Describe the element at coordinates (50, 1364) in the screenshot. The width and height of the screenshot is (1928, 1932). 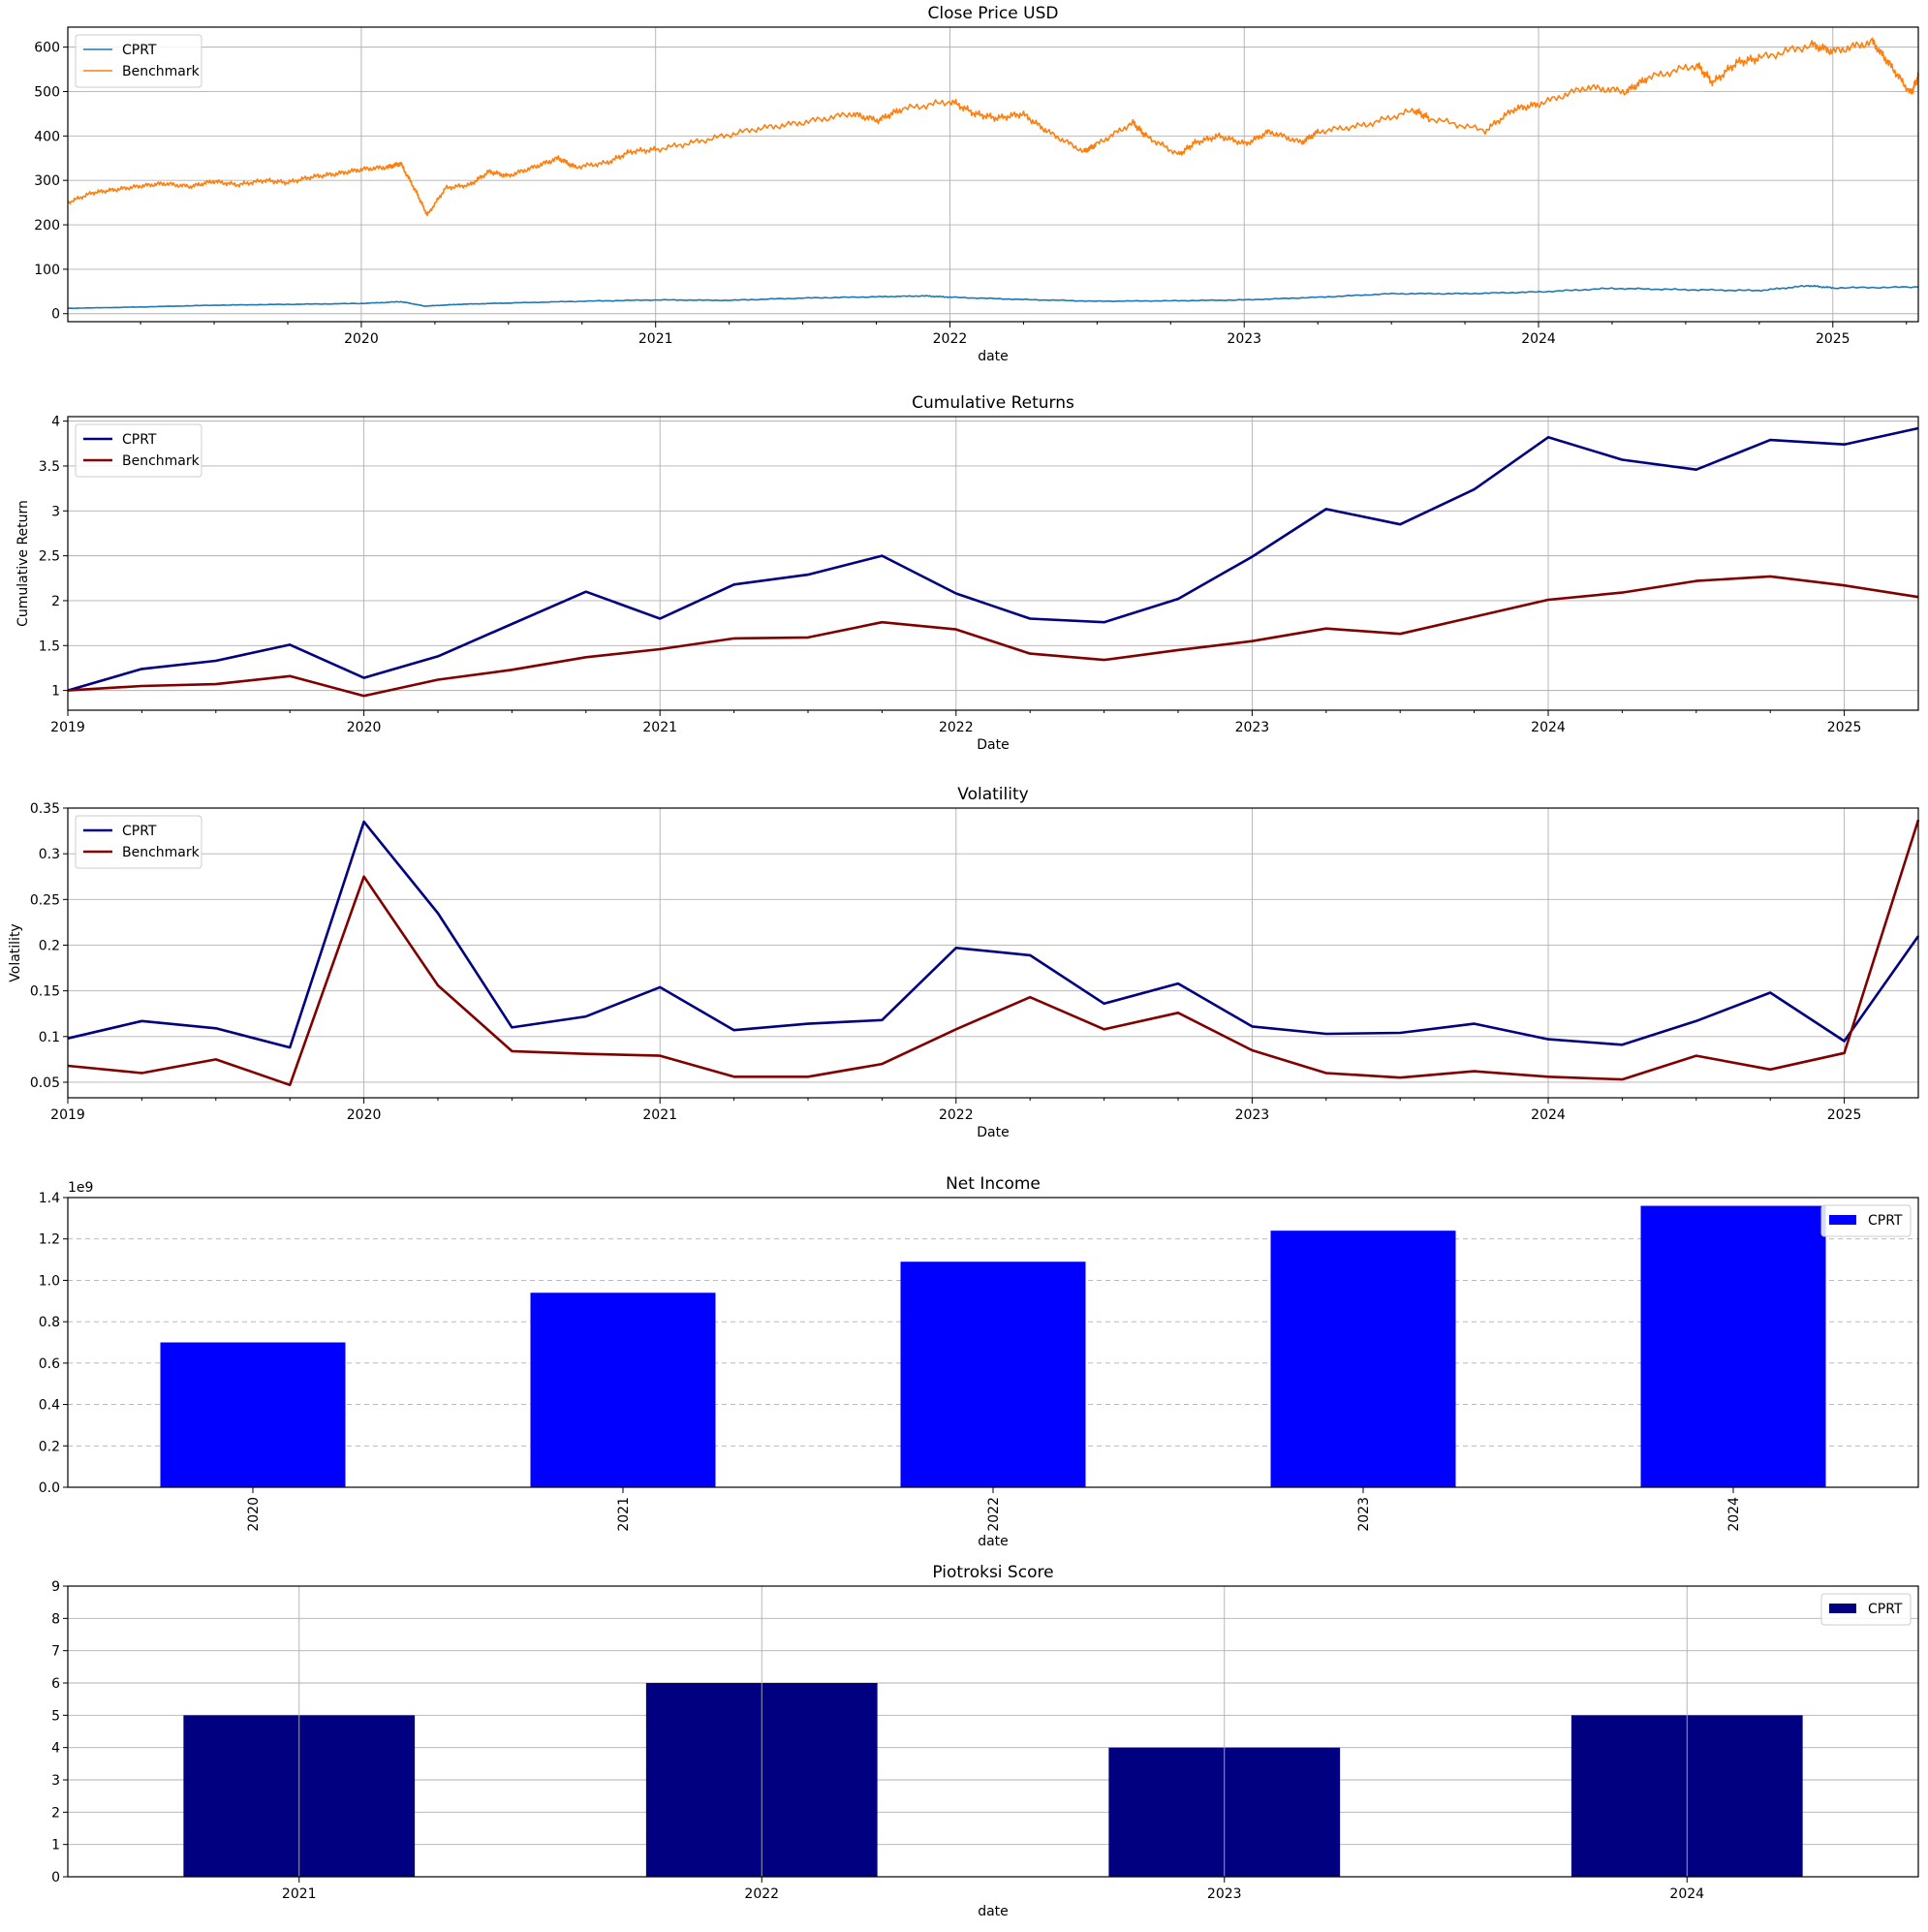
I see `y-tick-label: 0.6` at that location.